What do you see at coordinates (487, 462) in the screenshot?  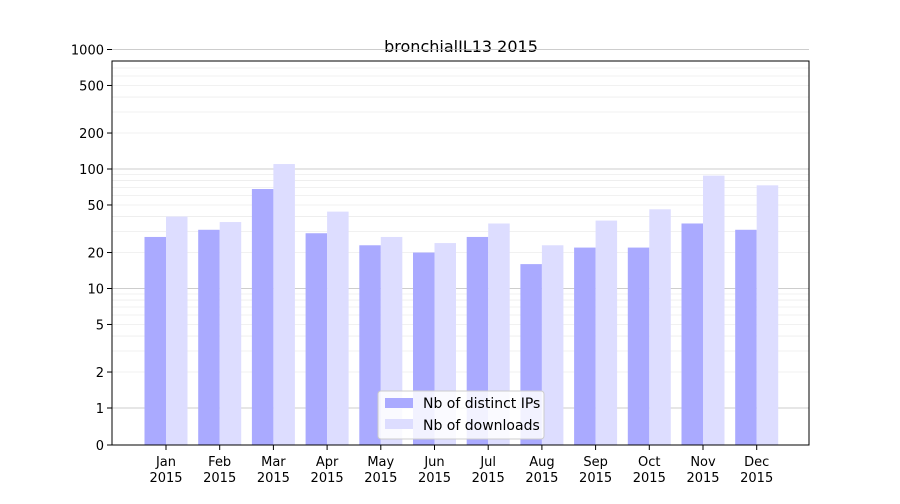 I see `x-tick-label-line: Jul` at bounding box center [487, 462].